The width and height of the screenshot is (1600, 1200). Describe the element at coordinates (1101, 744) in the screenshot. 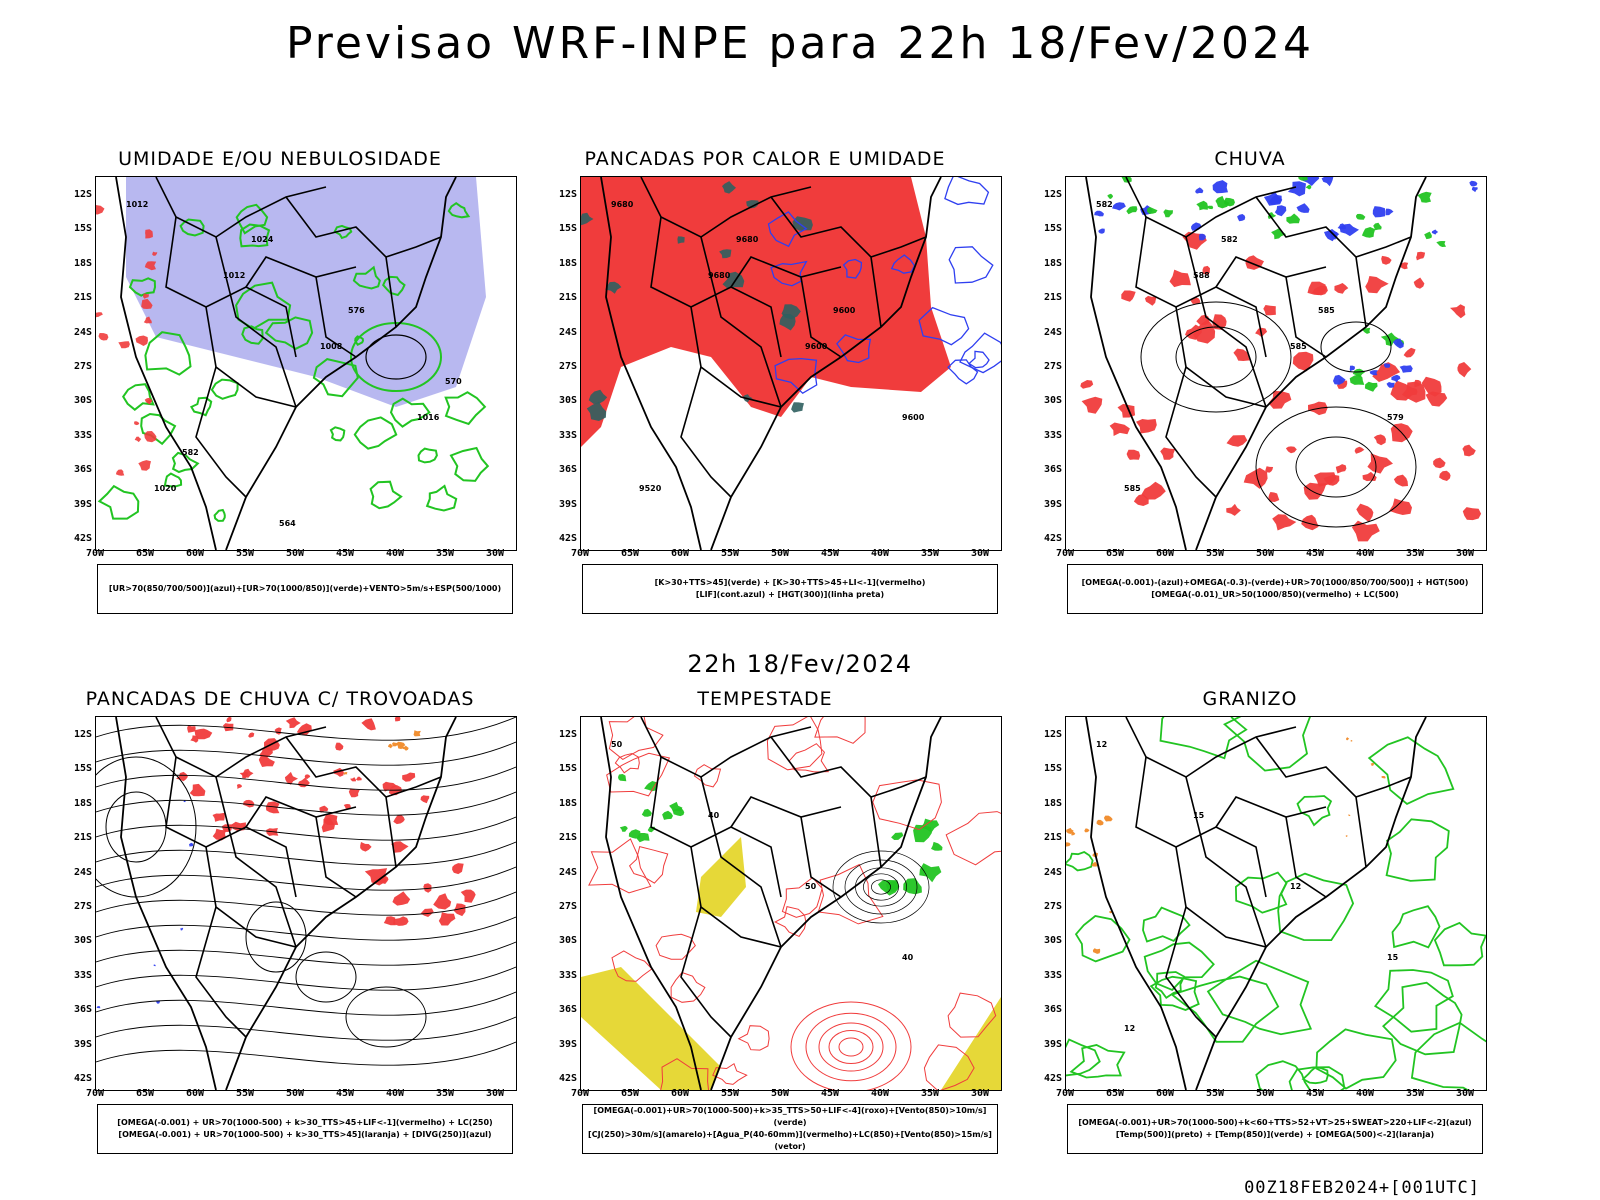

I see `contour-label: 12` at that location.